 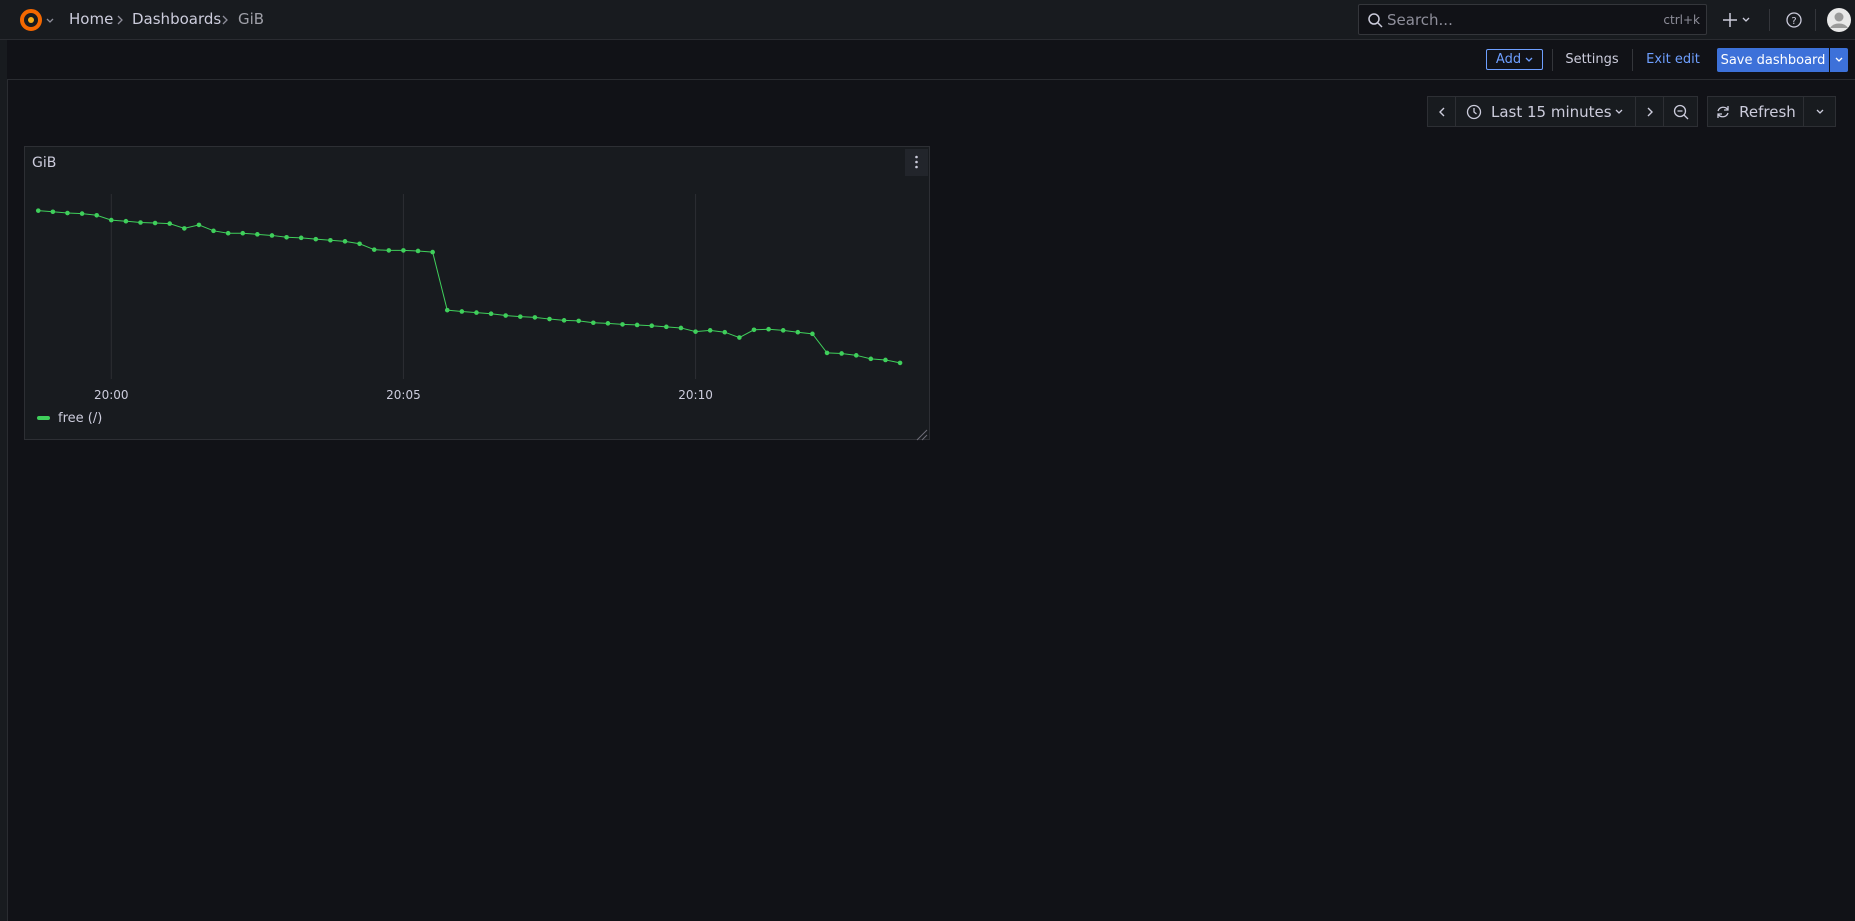 I want to click on time-range-label: Last 15 minutes, so click(x=1551, y=111).